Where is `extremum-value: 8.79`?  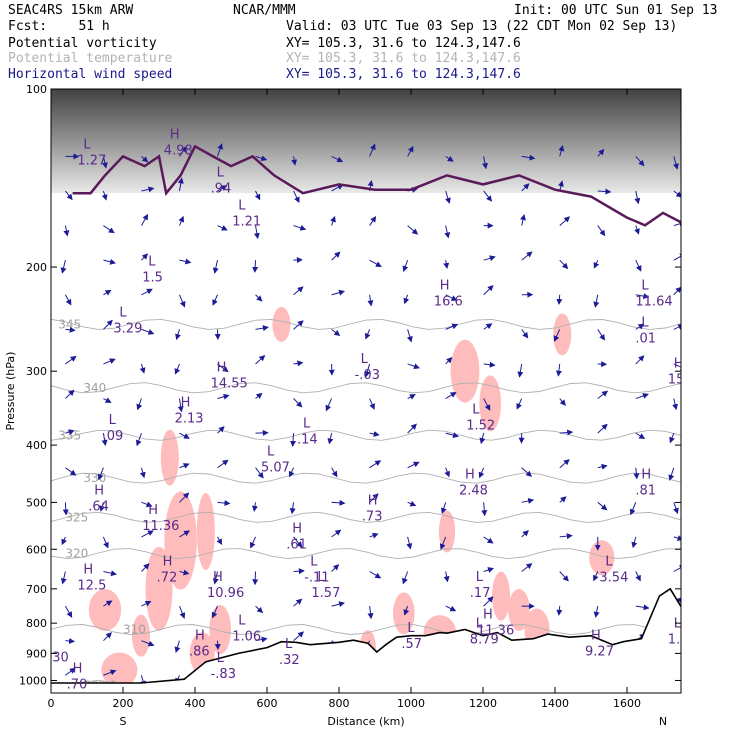
extremum-value: 8.79 is located at coordinates (484, 640).